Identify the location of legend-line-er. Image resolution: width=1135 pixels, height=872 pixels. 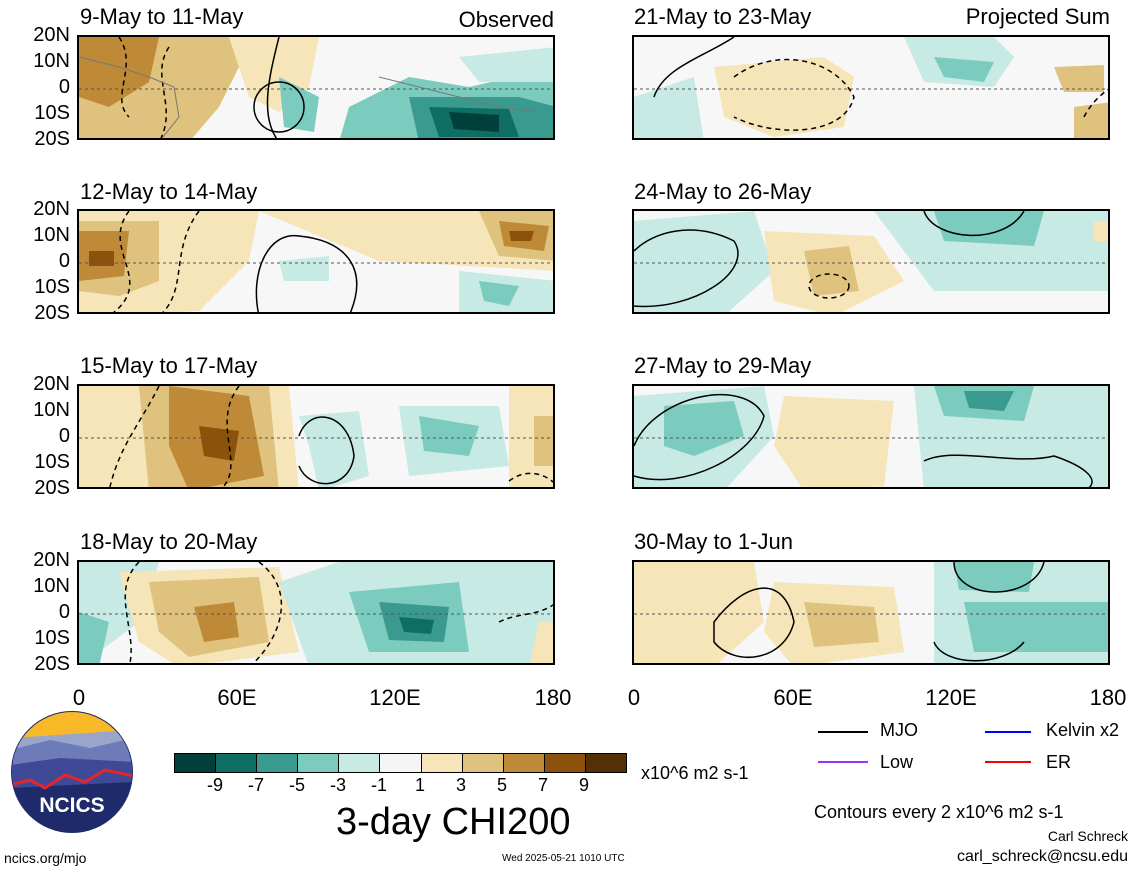
(1008, 762).